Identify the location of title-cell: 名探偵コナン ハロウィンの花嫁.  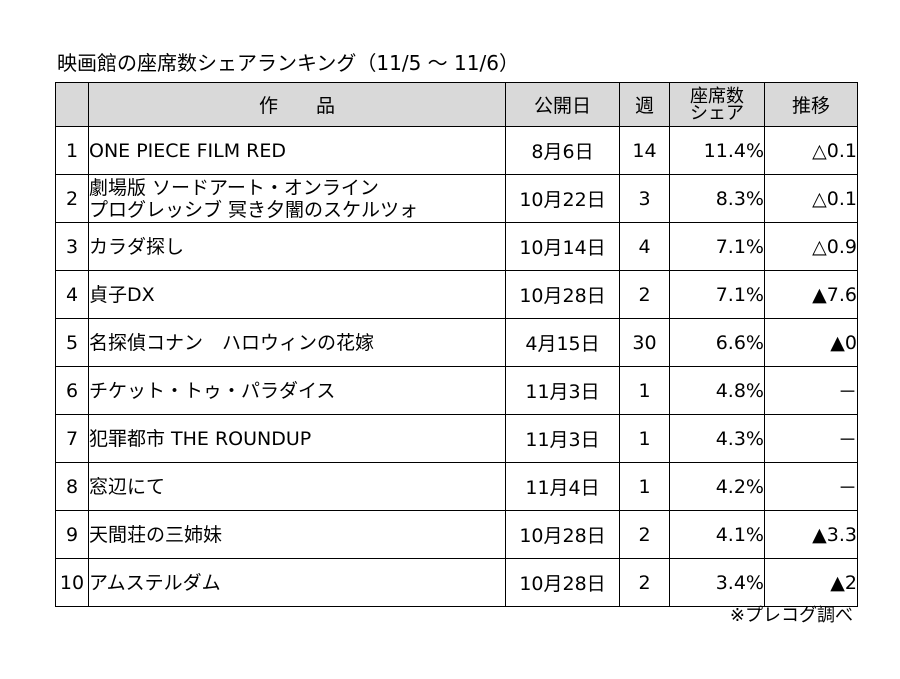
(297, 342).